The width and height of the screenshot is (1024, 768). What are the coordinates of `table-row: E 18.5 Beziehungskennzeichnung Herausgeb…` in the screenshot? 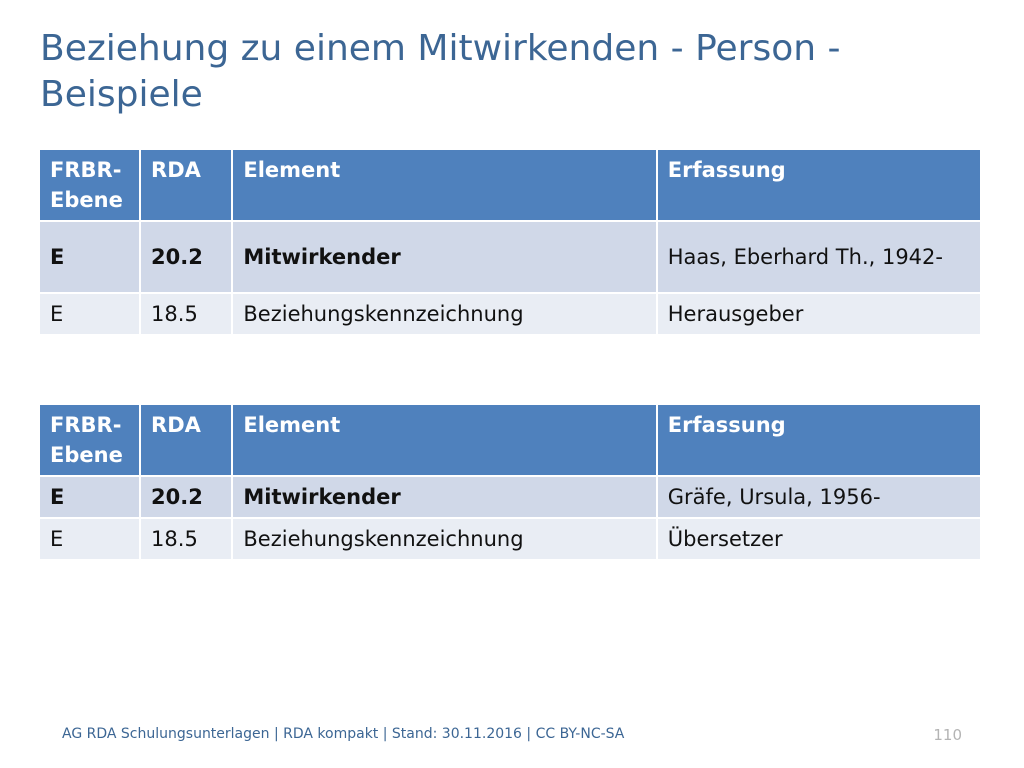 It's located at (510, 314).